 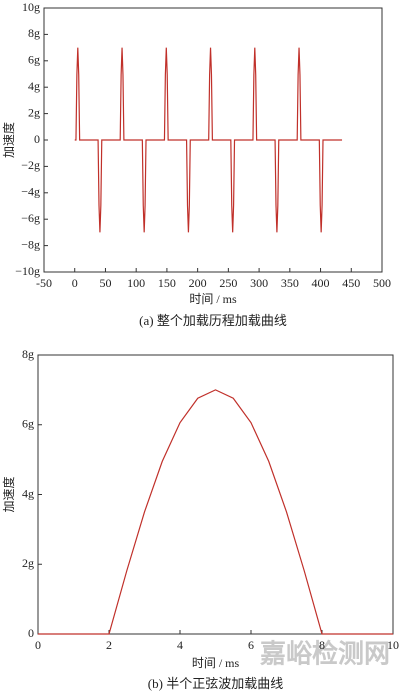 What do you see at coordinates (31, 7) in the screenshot?
I see `y-tick-label: 10g` at bounding box center [31, 7].